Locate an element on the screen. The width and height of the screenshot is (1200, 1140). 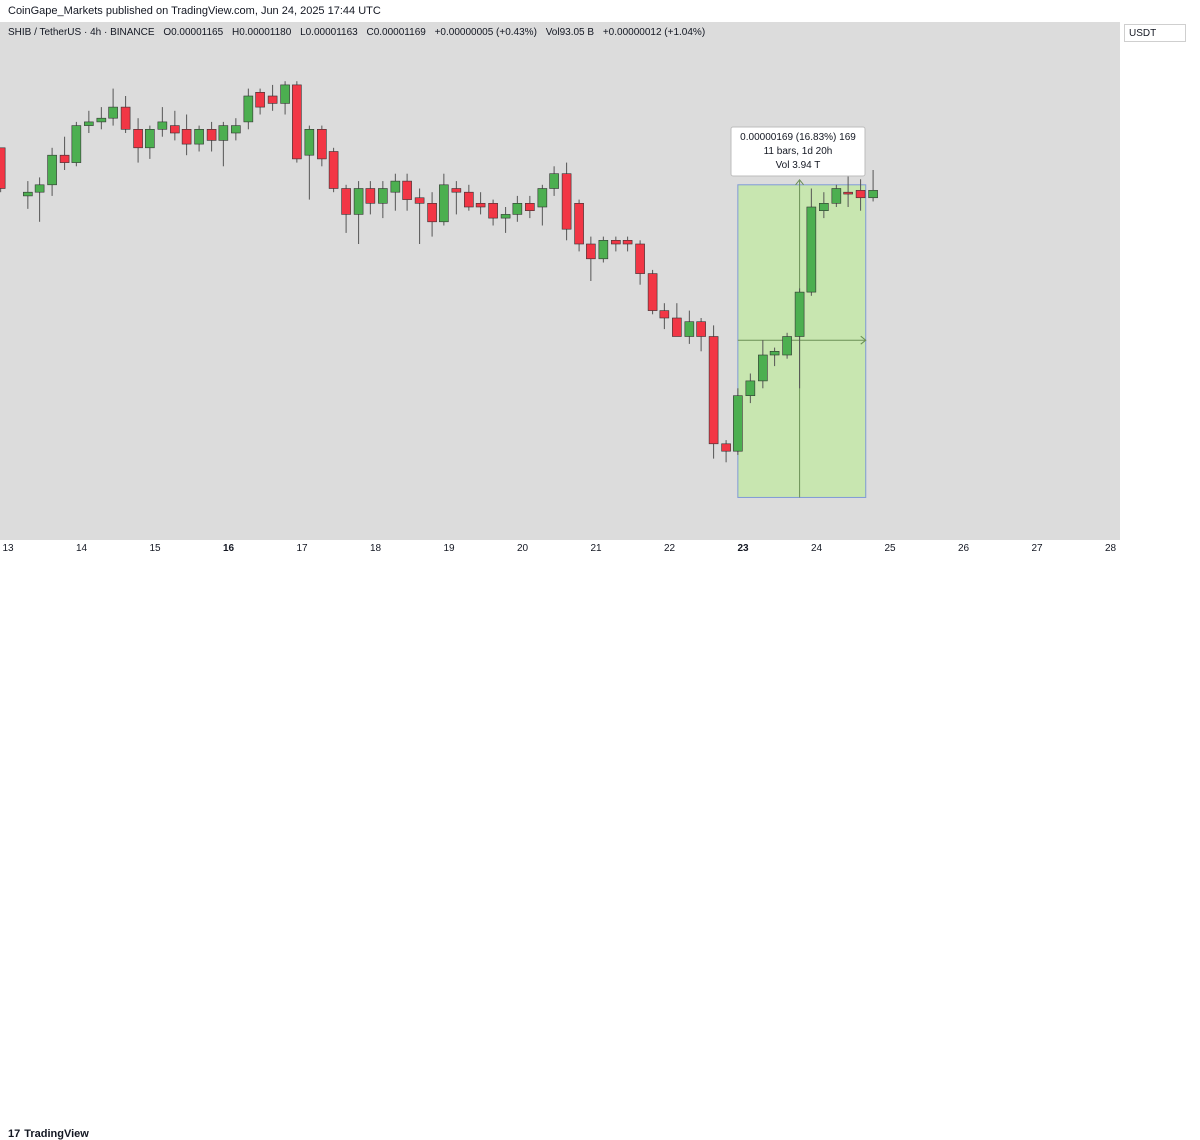
time-axis is located at coordinates (560, 551).